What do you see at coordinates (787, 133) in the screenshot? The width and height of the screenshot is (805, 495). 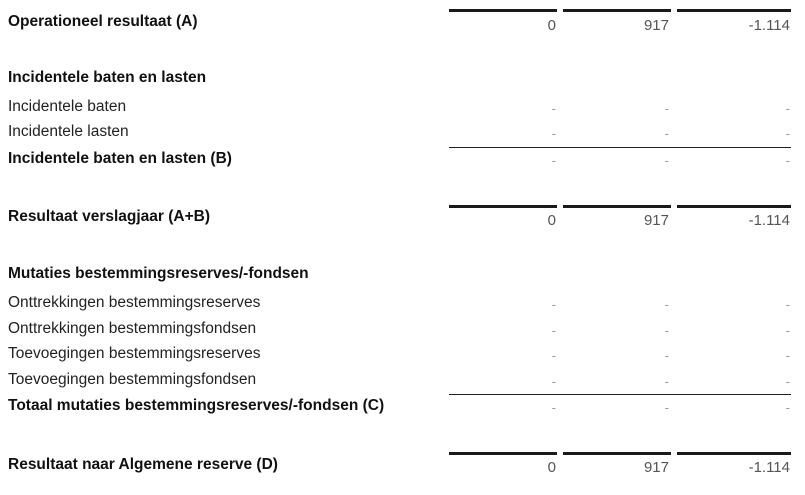 I see `value-incidentele-lasten-col3: -` at bounding box center [787, 133].